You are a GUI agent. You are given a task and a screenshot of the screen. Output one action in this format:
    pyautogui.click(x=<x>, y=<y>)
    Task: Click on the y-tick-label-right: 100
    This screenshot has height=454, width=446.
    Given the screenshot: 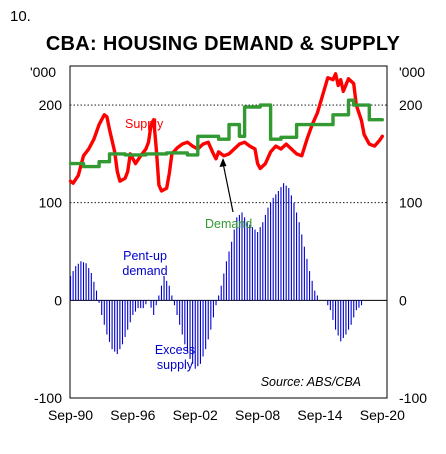 What is the action you would take?
    pyautogui.click(x=411, y=203)
    